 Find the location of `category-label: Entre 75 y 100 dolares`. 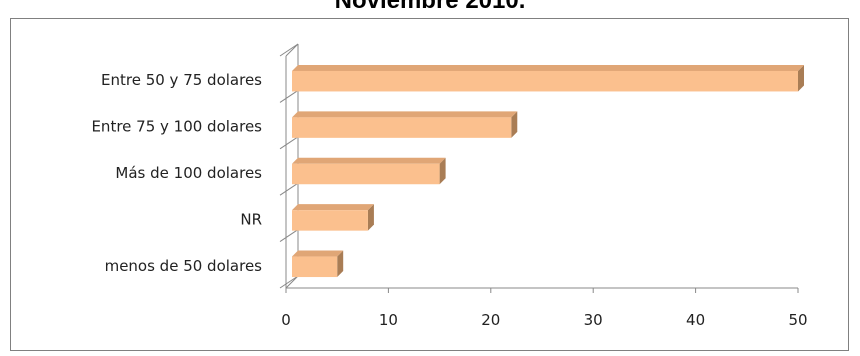

category-label: Entre 75 y 100 dolares is located at coordinates (176, 127).